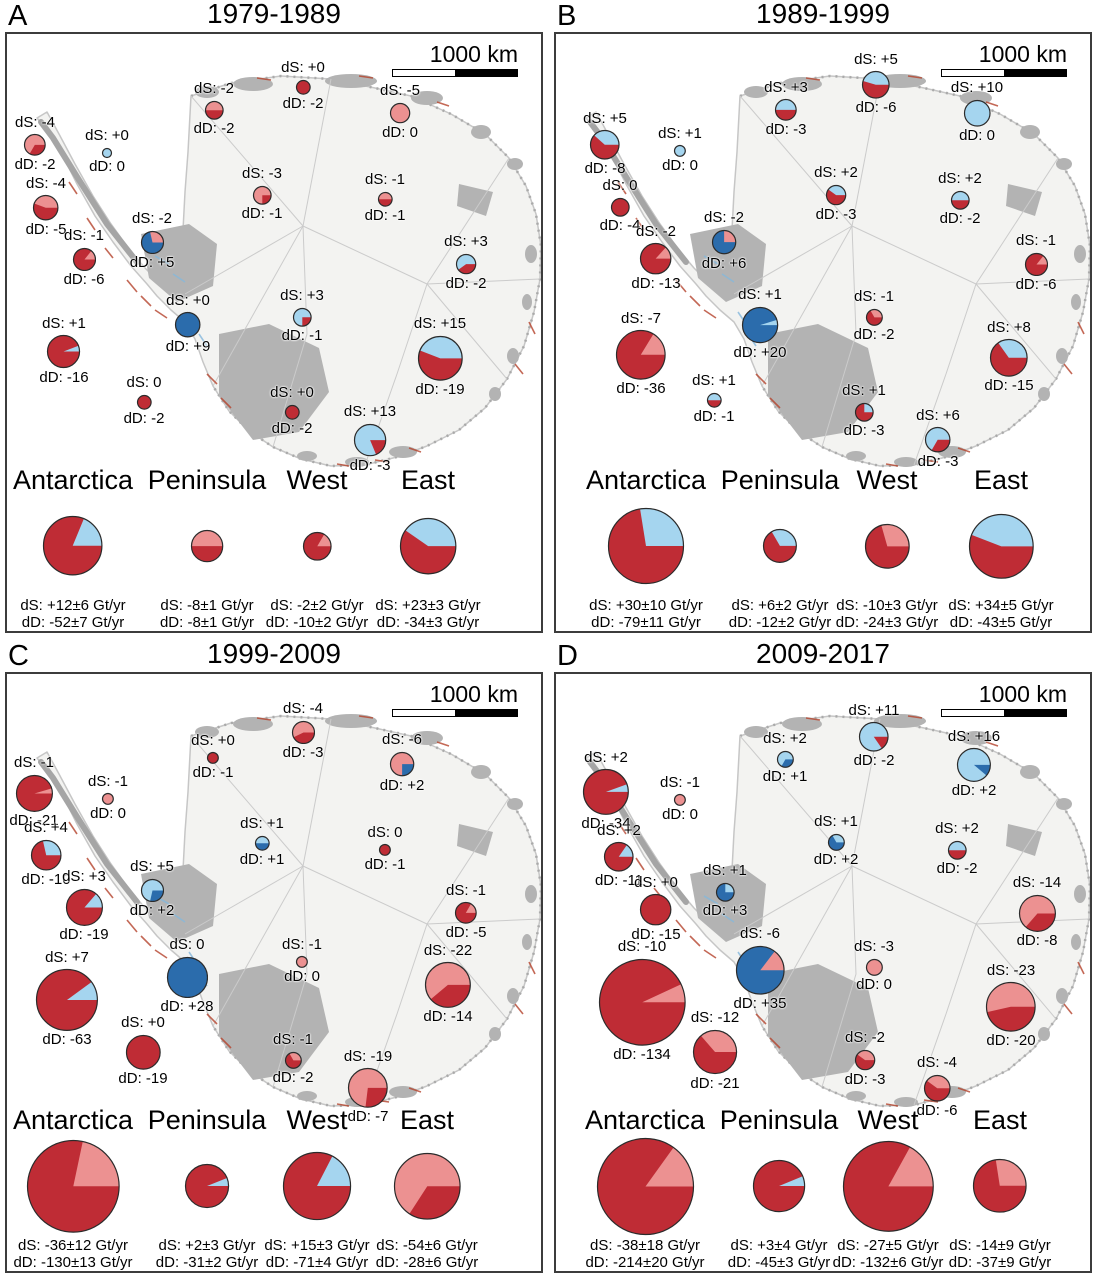 This screenshot has height=1280, width=1098. What do you see at coordinates (823, 653) in the screenshot?
I see `panel-title: 2009-2017` at bounding box center [823, 653].